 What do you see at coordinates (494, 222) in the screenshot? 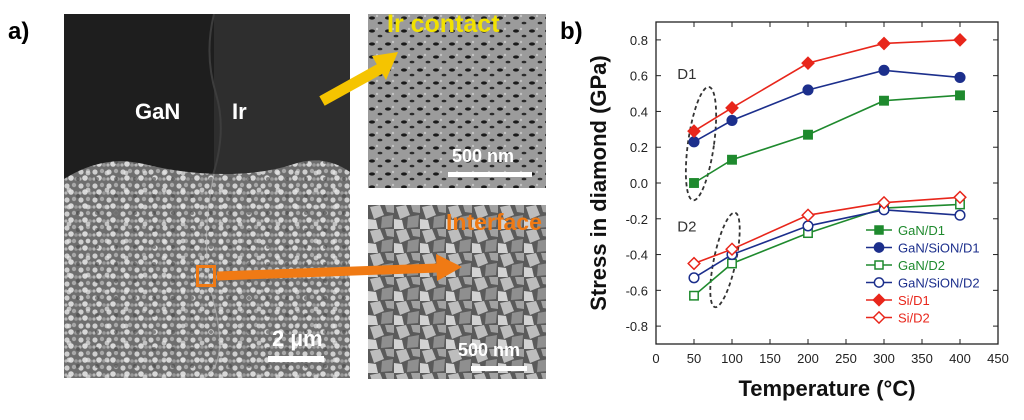
I see `interface-title: Interface` at bounding box center [494, 222].